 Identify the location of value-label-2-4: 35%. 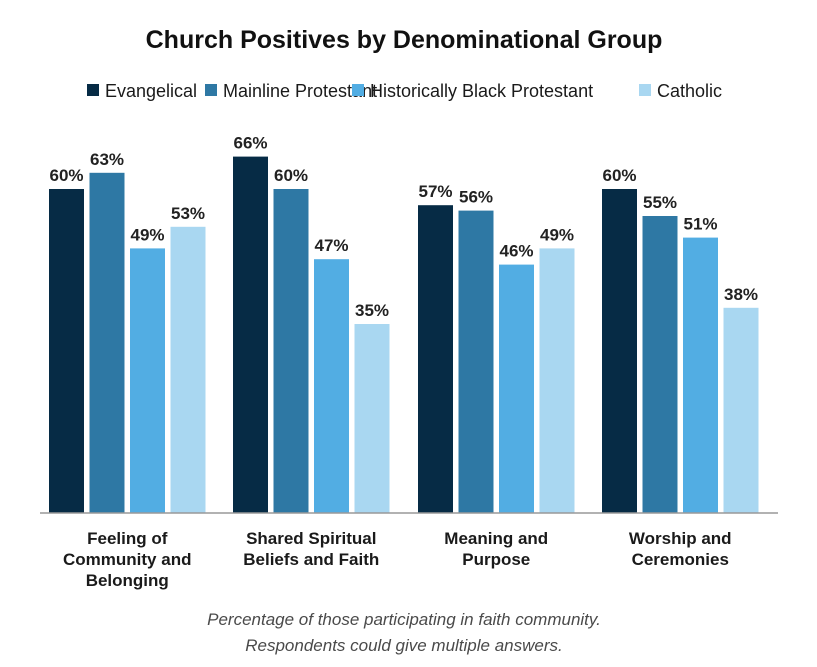
(372, 310).